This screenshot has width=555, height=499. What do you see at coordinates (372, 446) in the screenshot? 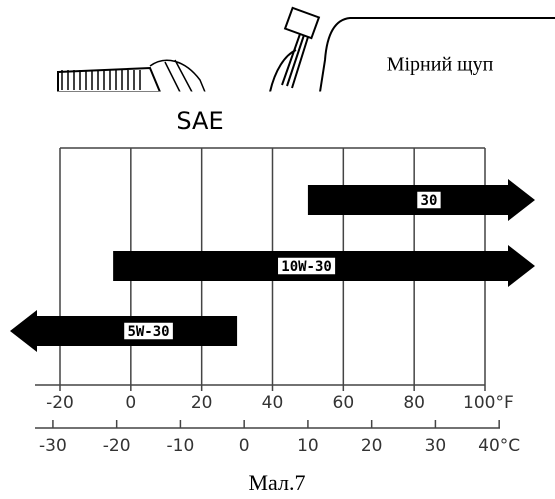
I see `x2-tick-label: 20` at bounding box center [372, 446].